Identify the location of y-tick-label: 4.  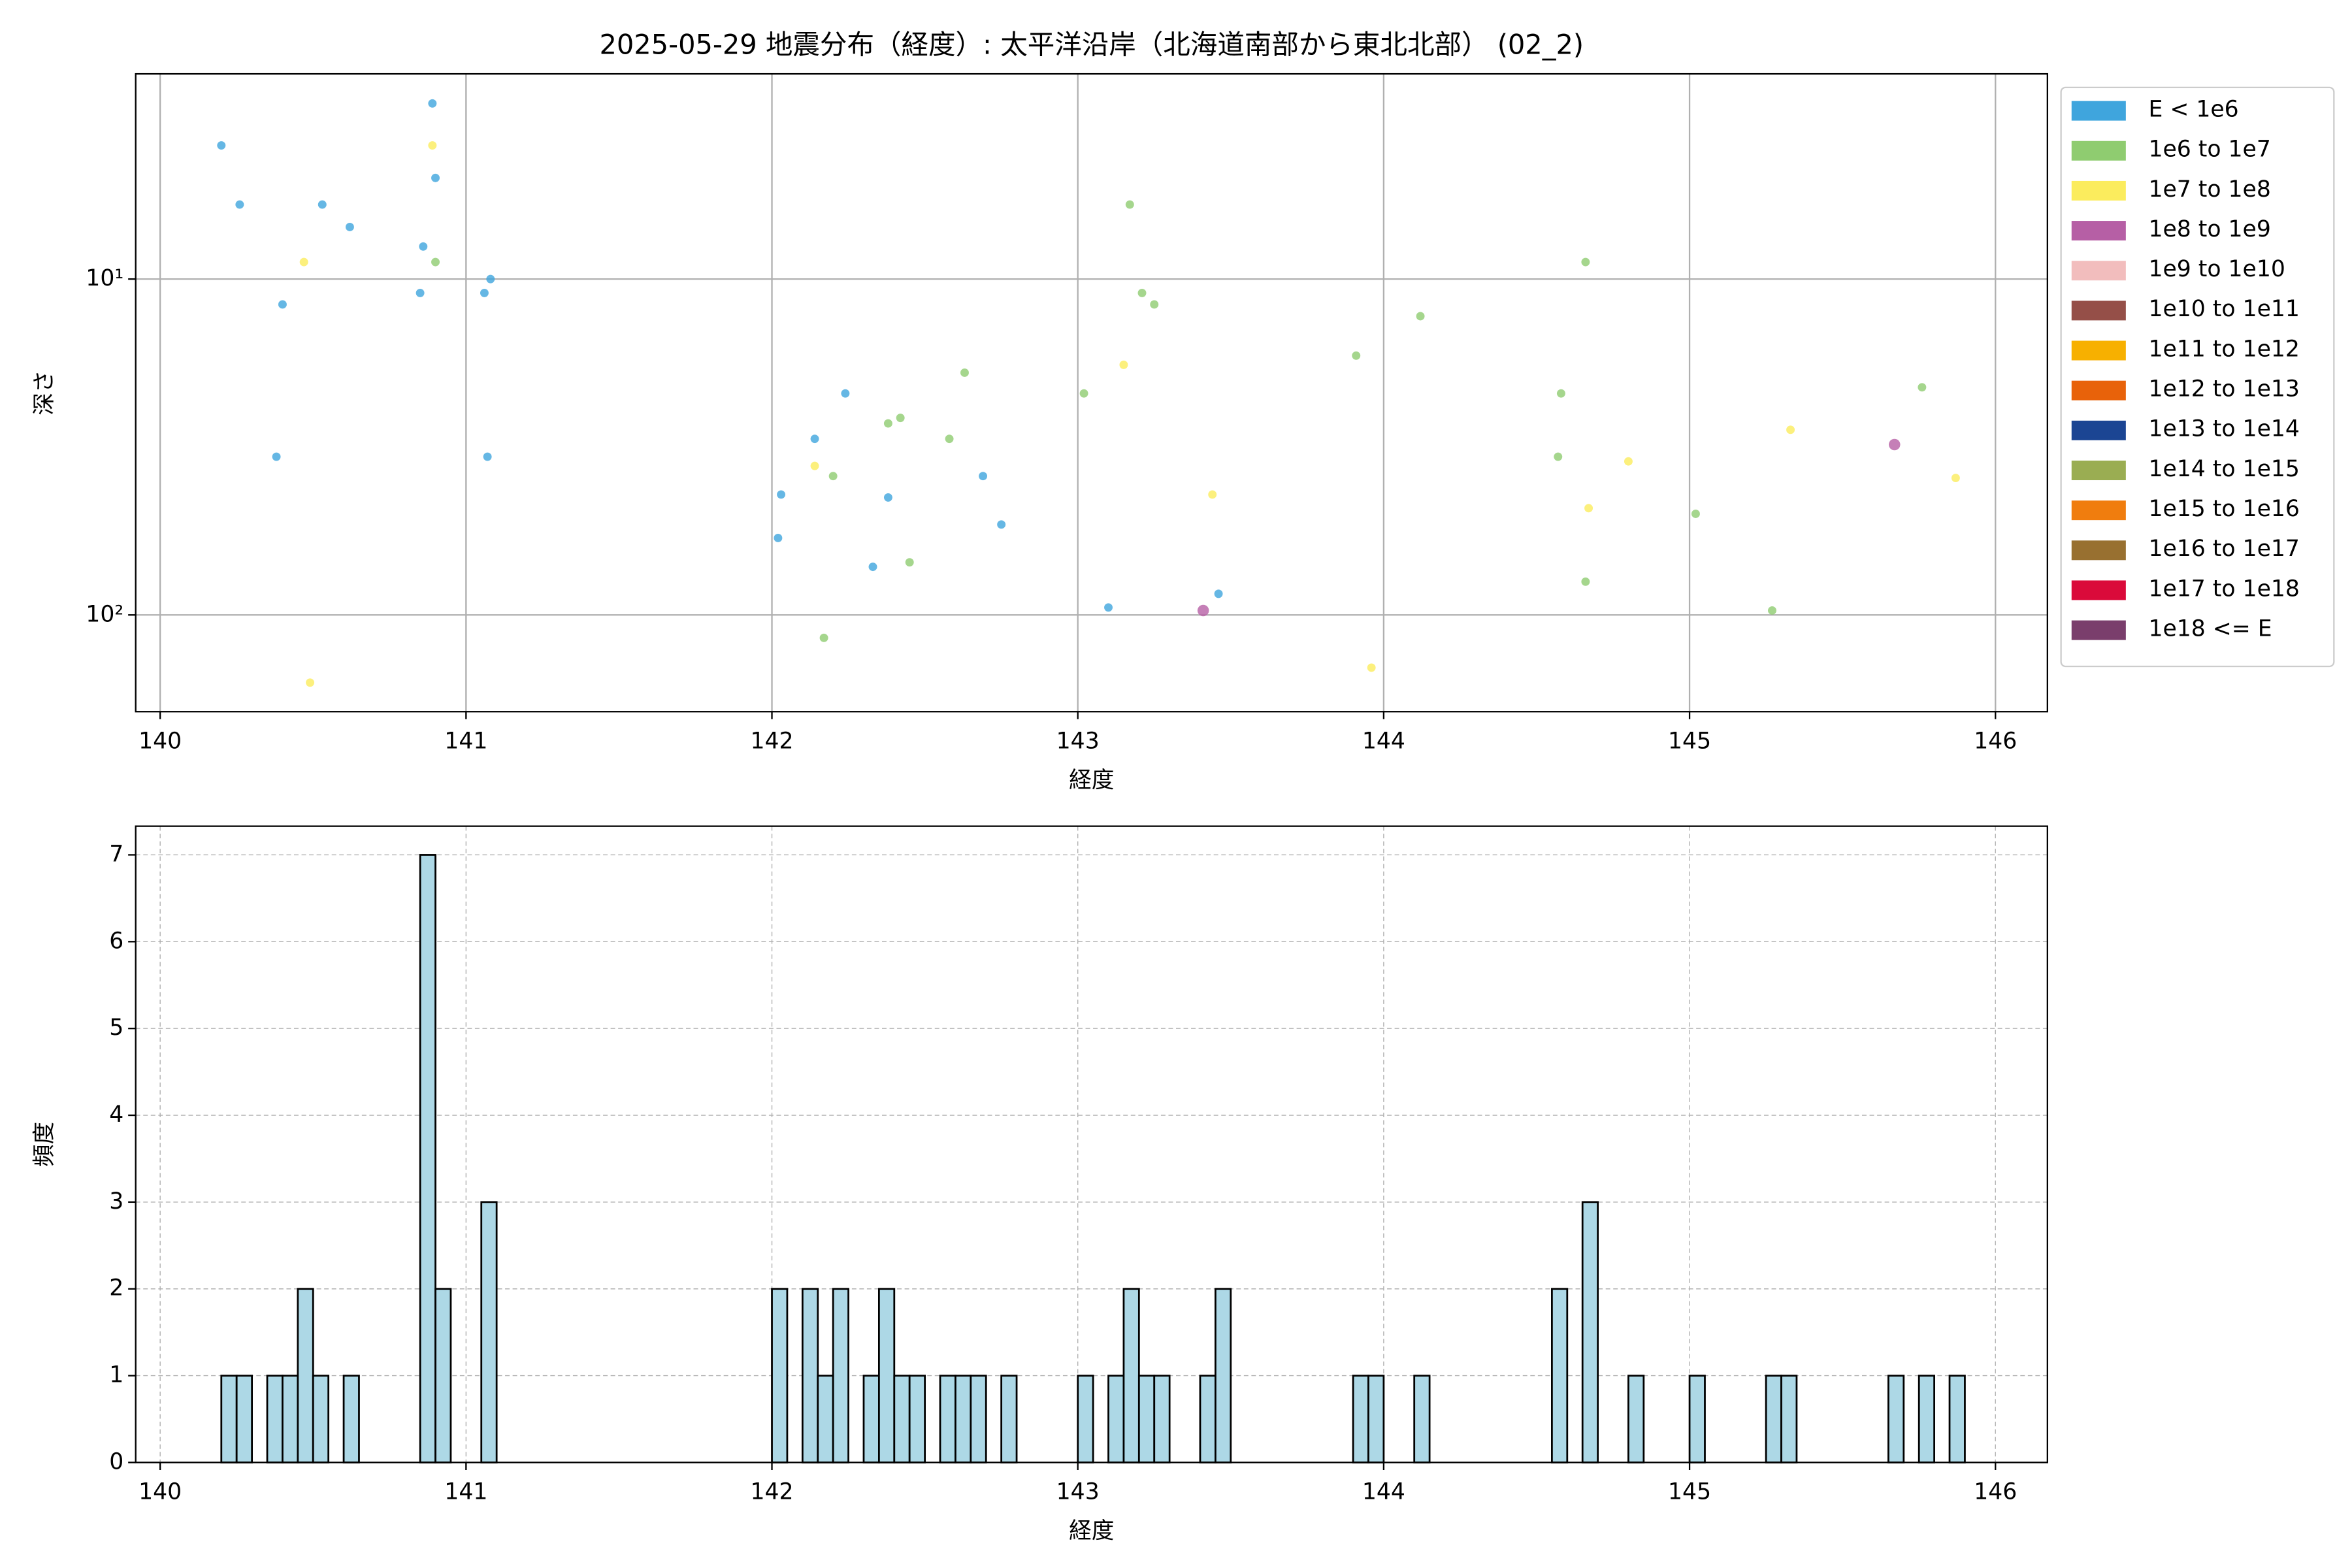
(116, 1115).